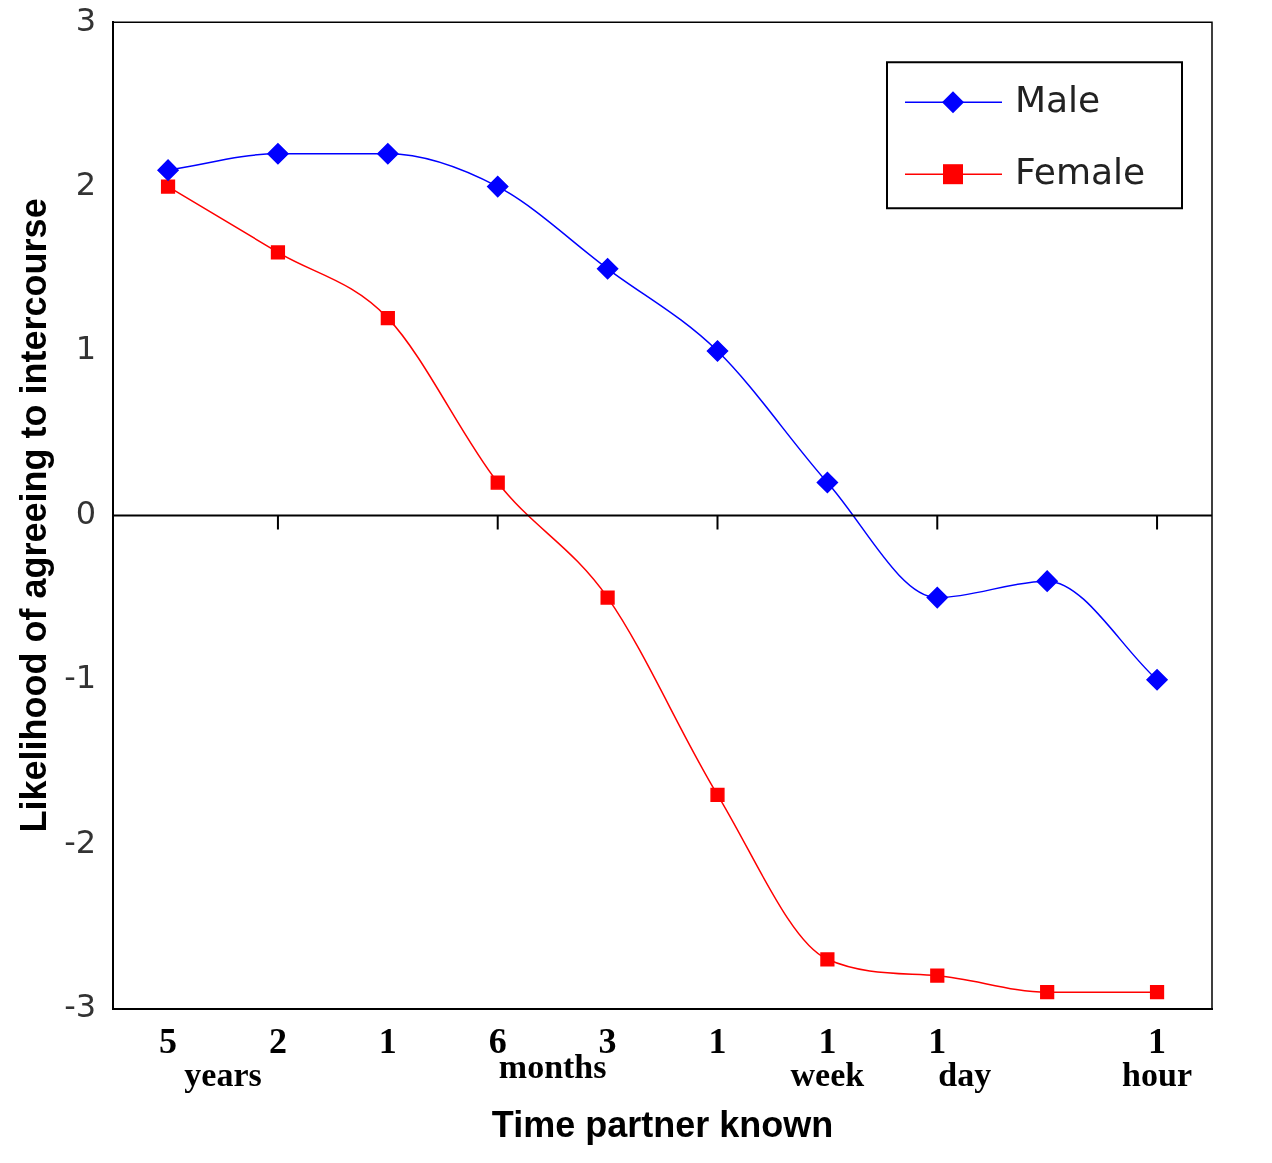 Image resolution: width=1272 pixels, height=1163 pixels. I want to click on y-tick-label: 0, so click(86, 512).